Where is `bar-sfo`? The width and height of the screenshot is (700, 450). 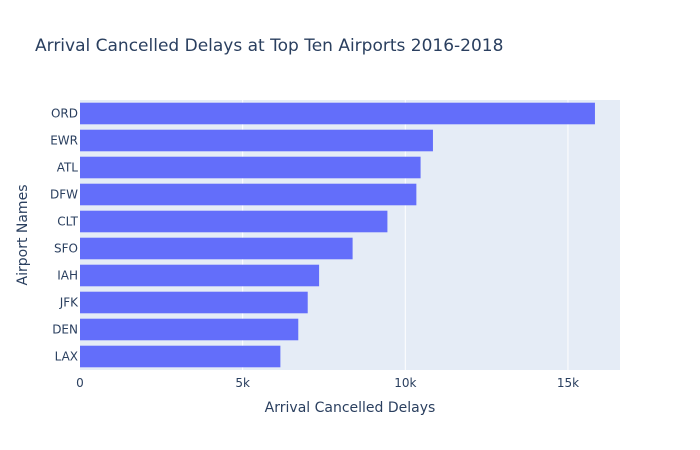
bar-sfo is located at coordinates (216, 248).